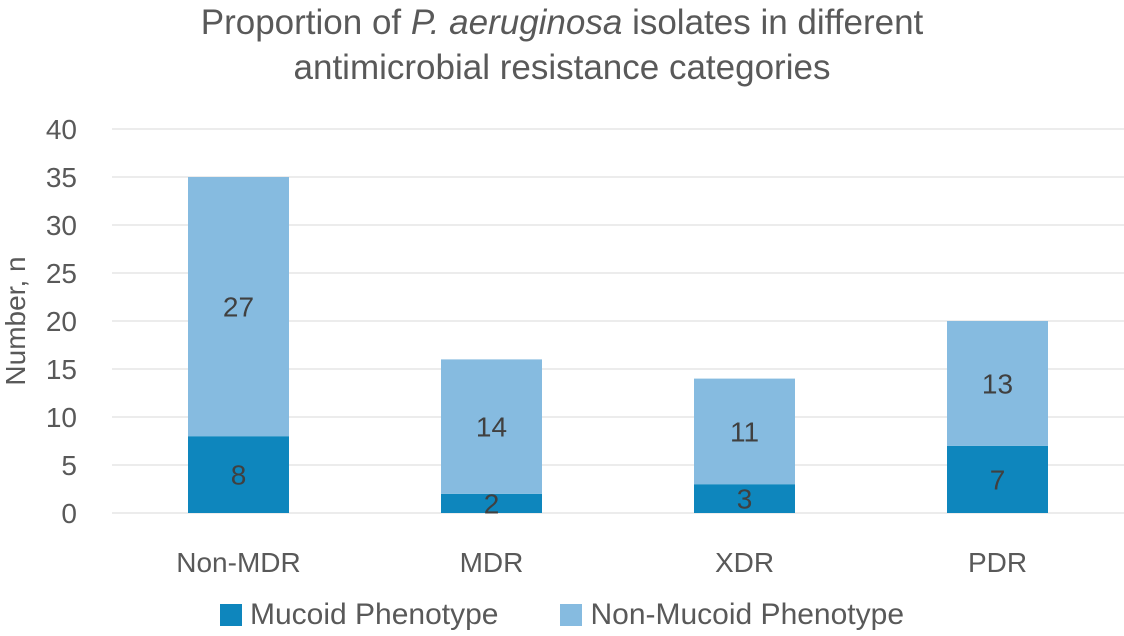 The width and height of the screenshot is (1124, 636). What do you see at coordinates (69, 513) in the screenshot?
I see `y-tick-label-0: 0` at bounding box center [69, 513].